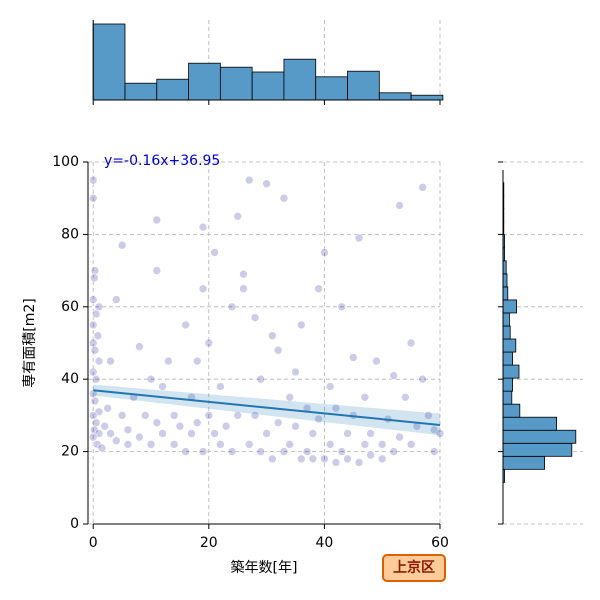 Image resolution: width=600 pixels, height=600 pixels. Describe the element at coordinates (162, 161) in the screenshot. I see `annotation: y=-0.16x+36.95` at that location.